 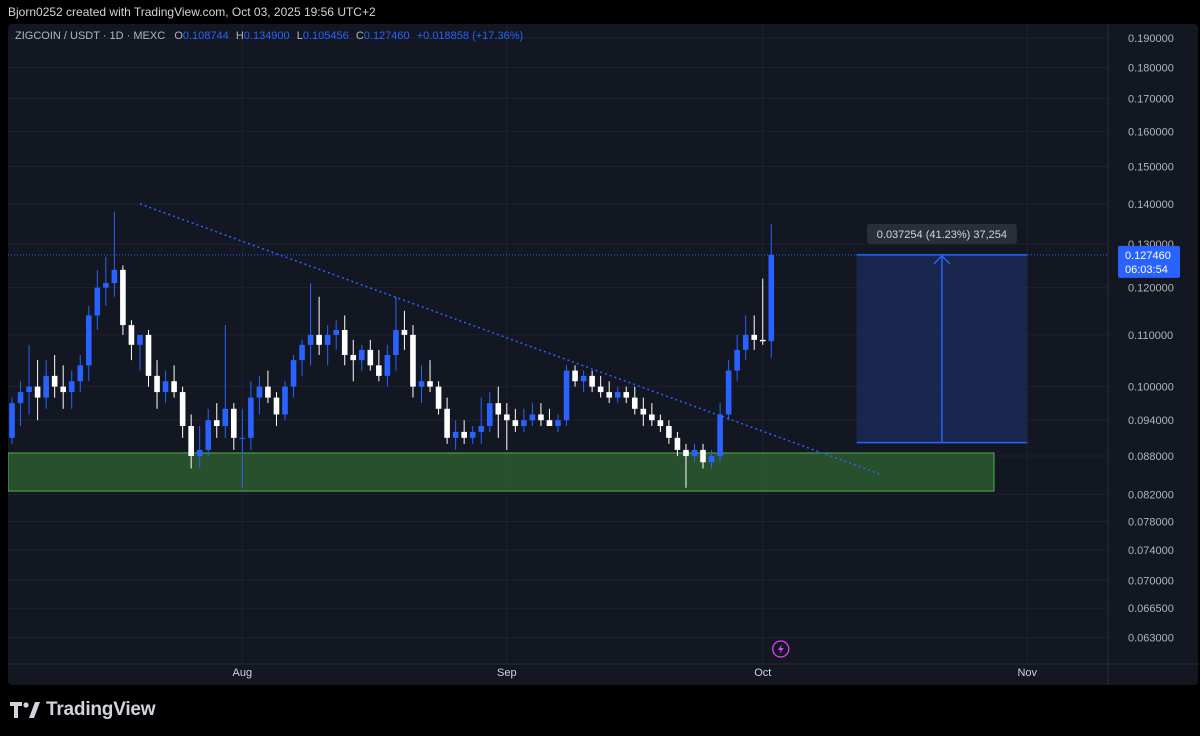 What do you see at coordinates (299, 36) in the screenshot?
I see `low-key: L` at bounding box center [299, 36].